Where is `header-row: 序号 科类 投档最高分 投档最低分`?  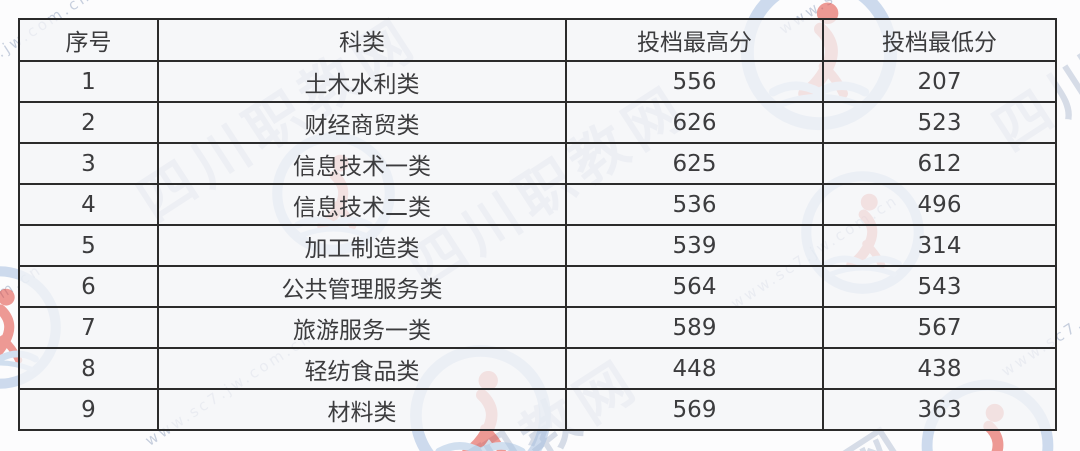 header-row: 序号 科类 投档最高分 投档最低分 is located at coordinates (537, 40).